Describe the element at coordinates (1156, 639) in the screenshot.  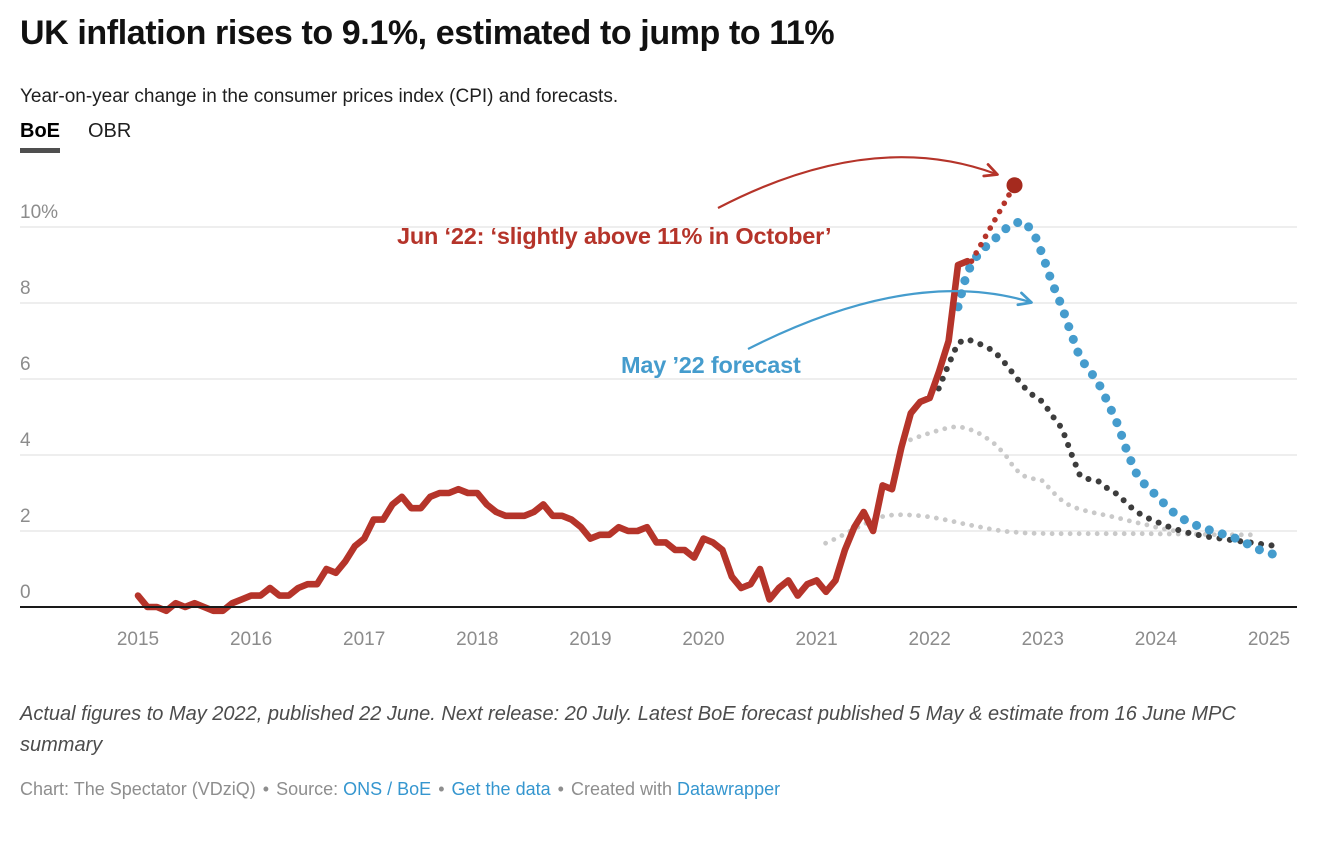
I see `x-tick-label: 2024` at that location.